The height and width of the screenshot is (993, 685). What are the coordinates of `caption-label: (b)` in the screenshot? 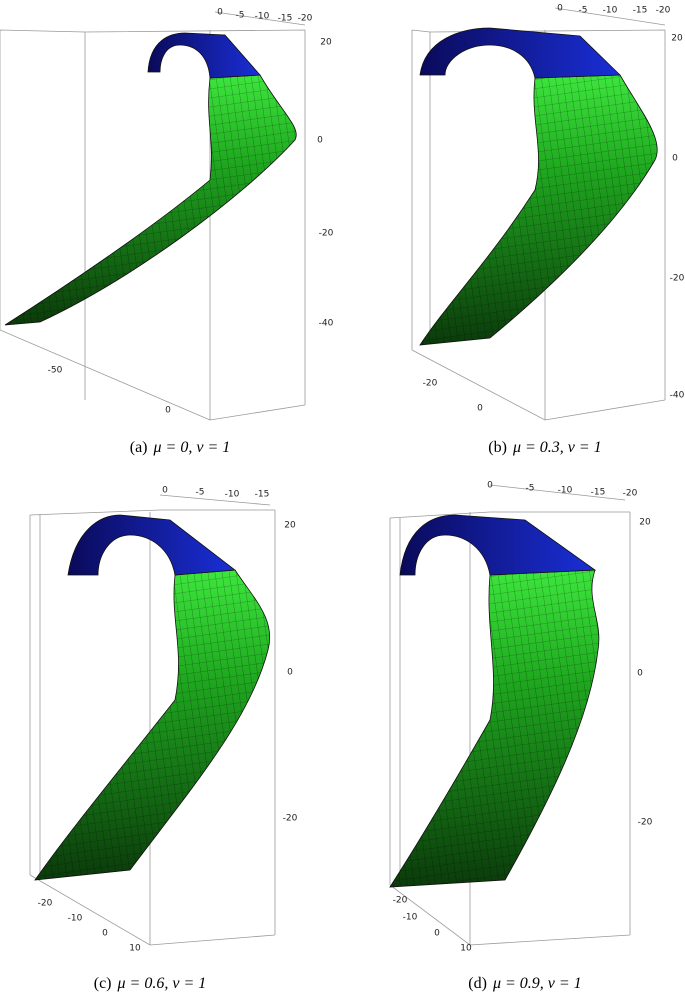 It's located at (497, 447).